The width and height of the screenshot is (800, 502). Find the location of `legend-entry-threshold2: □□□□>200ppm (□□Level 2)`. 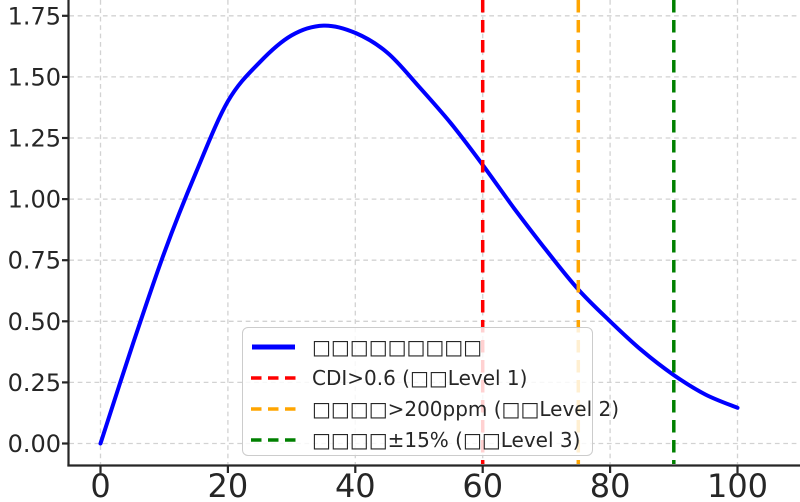

legend-entry-threshold2: □□□□>200ppm (□□Level 2) is located at coordinates (434, 408).